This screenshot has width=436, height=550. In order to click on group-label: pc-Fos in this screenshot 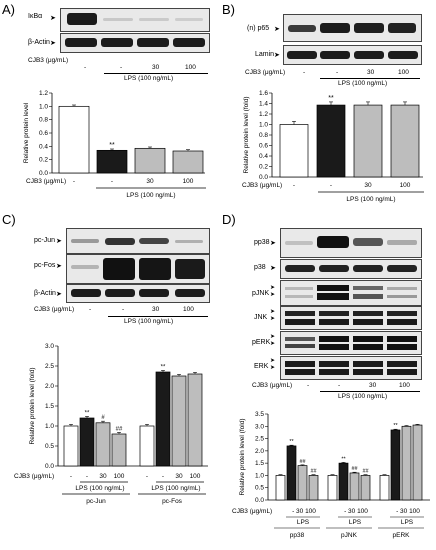, I will do `click(172, 501)`.